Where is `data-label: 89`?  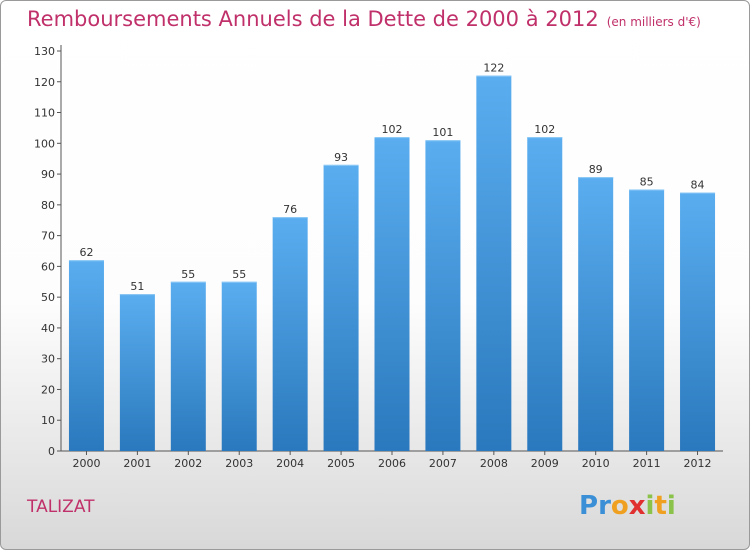 data-label: 89 is located at coordinates (596, 169).